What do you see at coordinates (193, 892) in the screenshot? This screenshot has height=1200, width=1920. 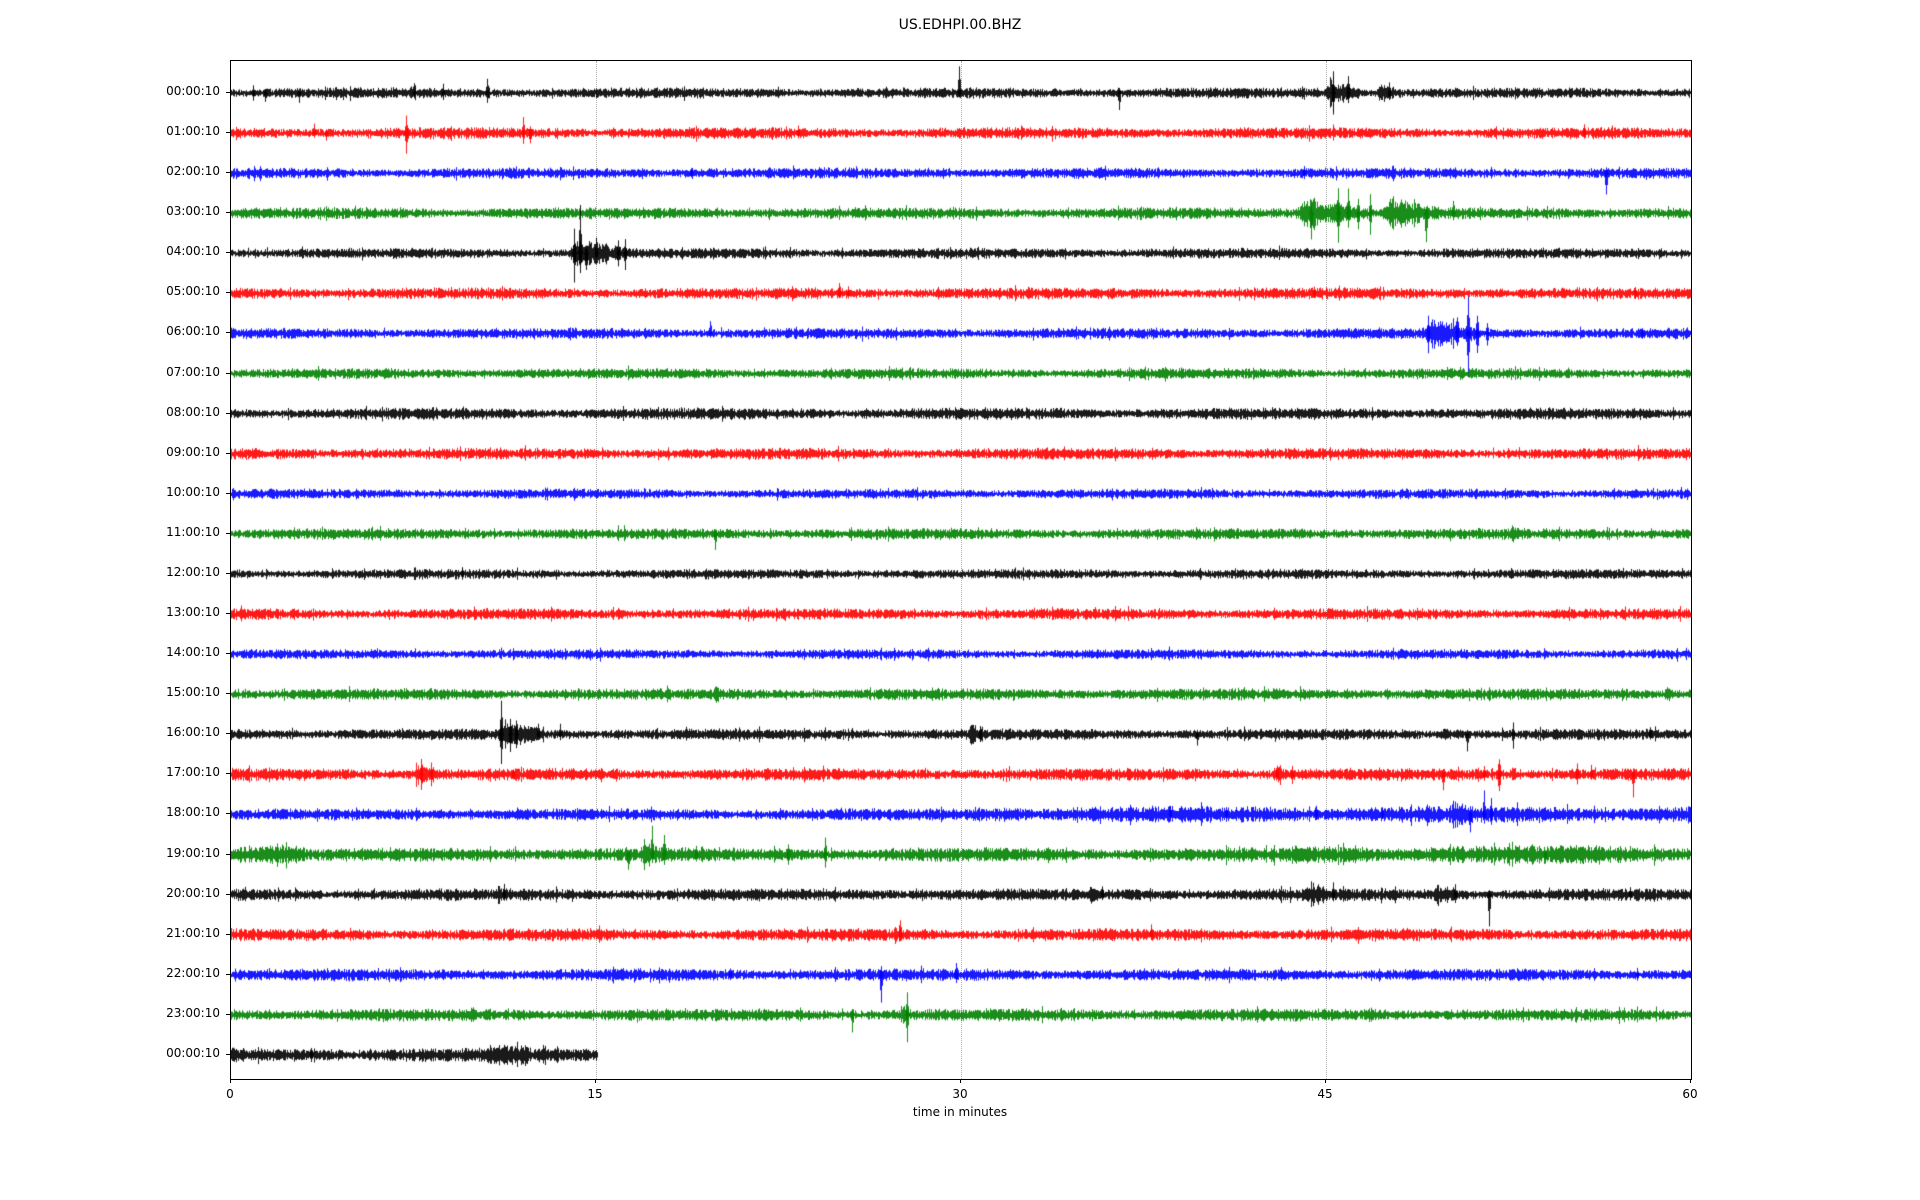 I see `y-tick-label: 20:00:10` at bounding box center [193, 892].